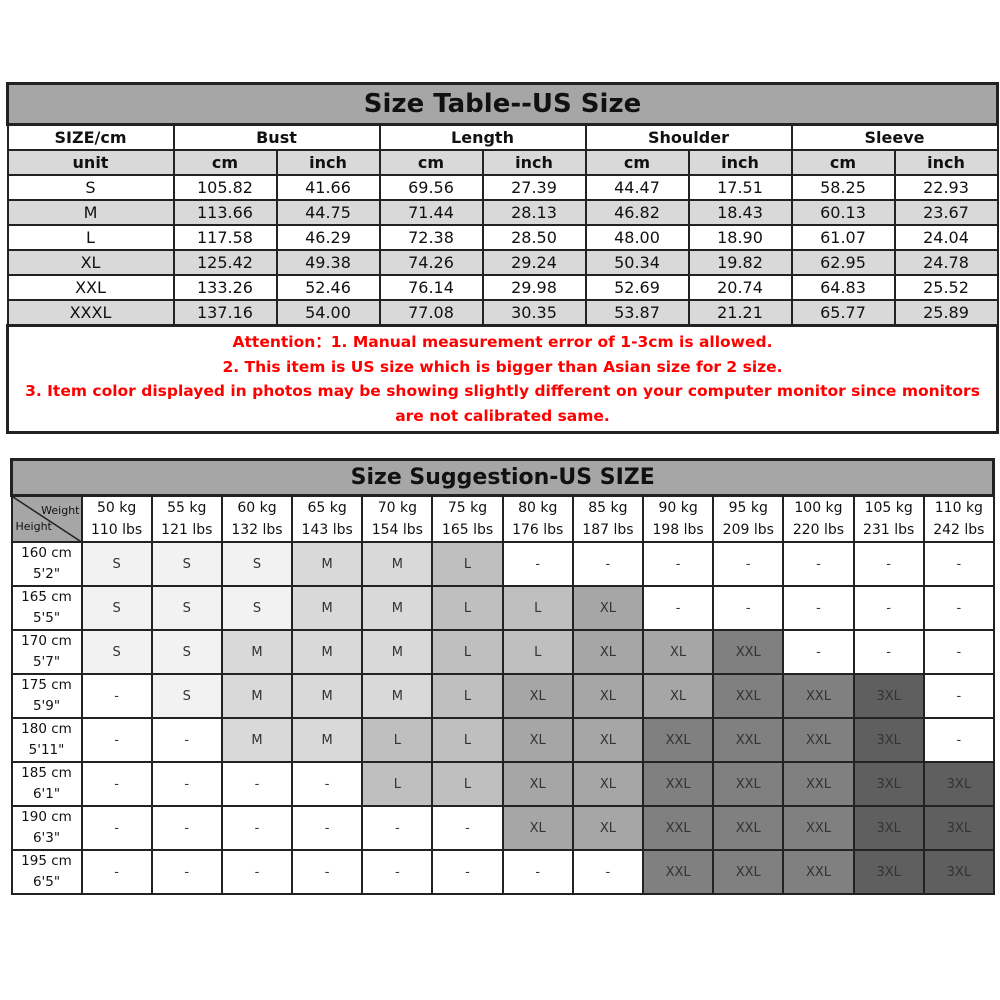 Image resolution: width=1000 pixels, height=1000 pixels. Describe the element at coordinates (328, 262) in the screenshot. I see `measurement-cell: 49.38` at that location.